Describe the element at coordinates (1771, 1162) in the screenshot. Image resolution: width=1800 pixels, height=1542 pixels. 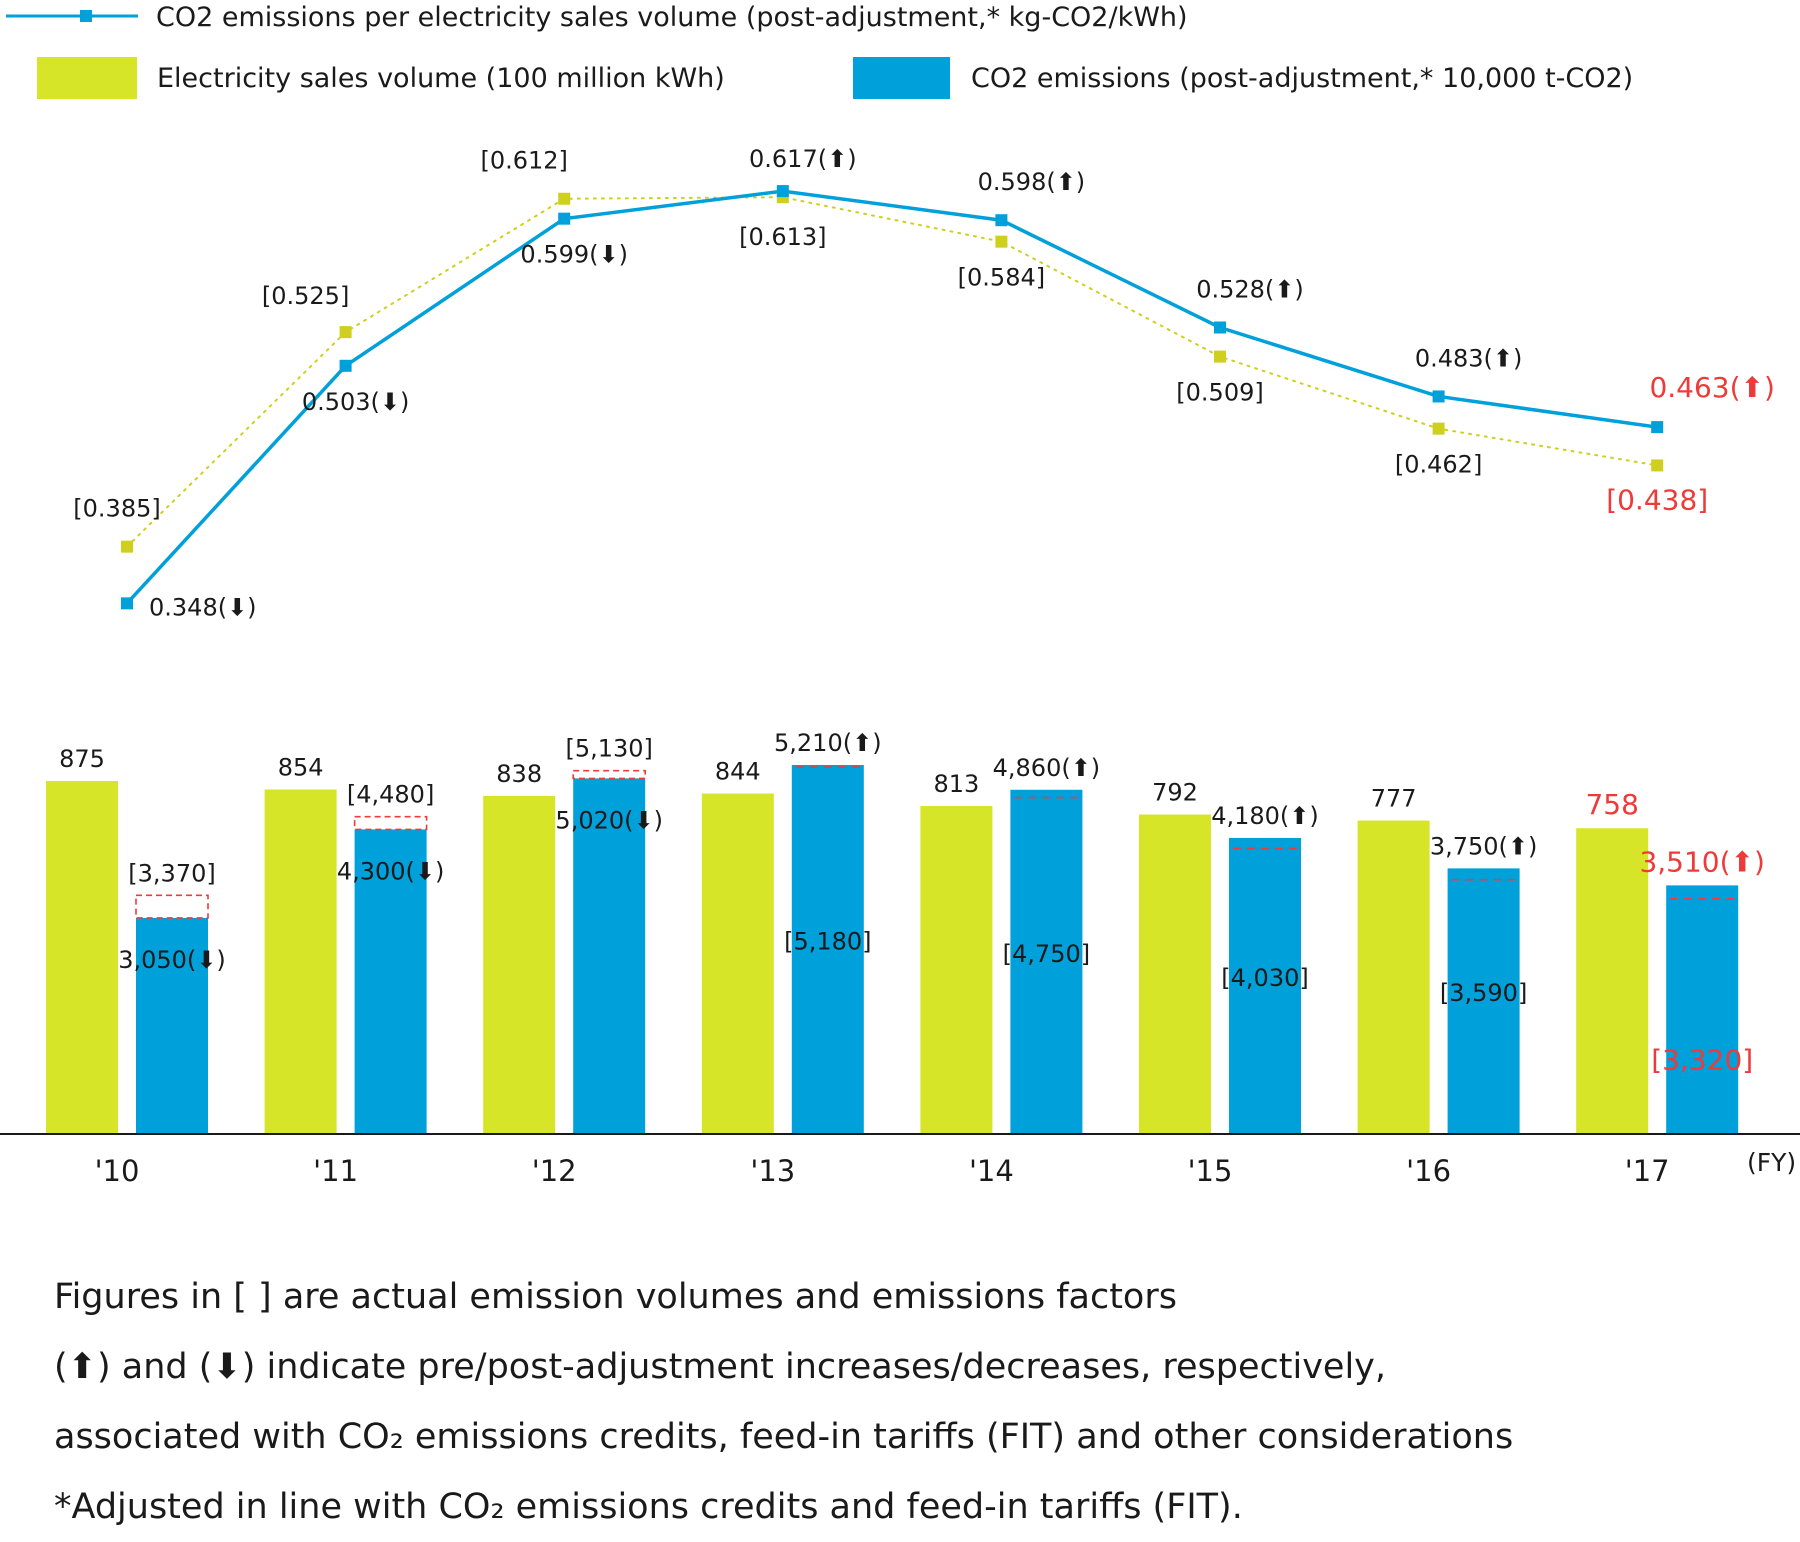
I see `x-axis-unit: (FY)` at that location.